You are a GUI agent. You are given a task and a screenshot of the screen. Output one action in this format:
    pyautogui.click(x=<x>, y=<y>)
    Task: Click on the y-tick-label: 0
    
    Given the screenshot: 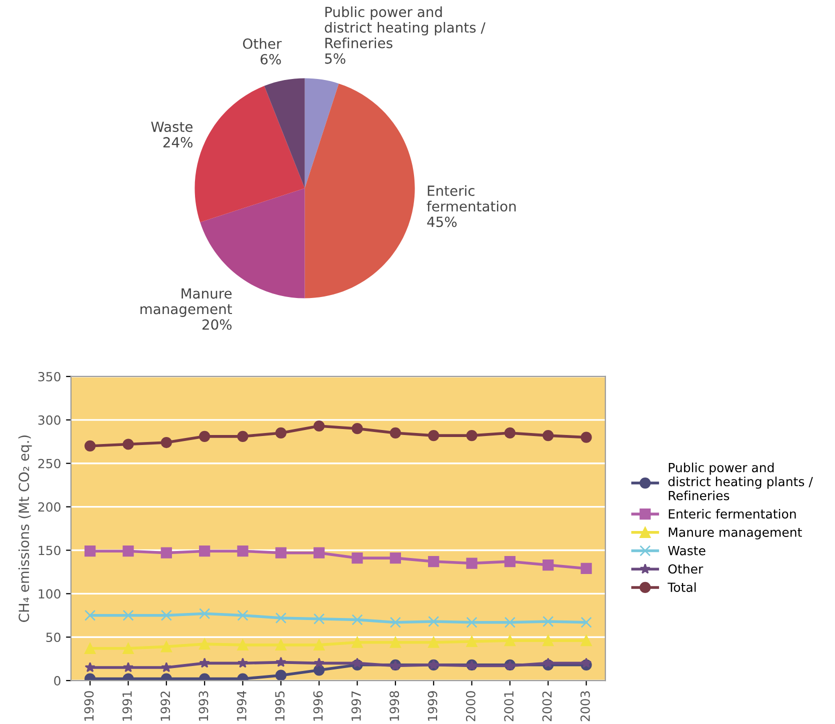 What is the action you would take?
    pyautogui.click(x=57, y=681)
    